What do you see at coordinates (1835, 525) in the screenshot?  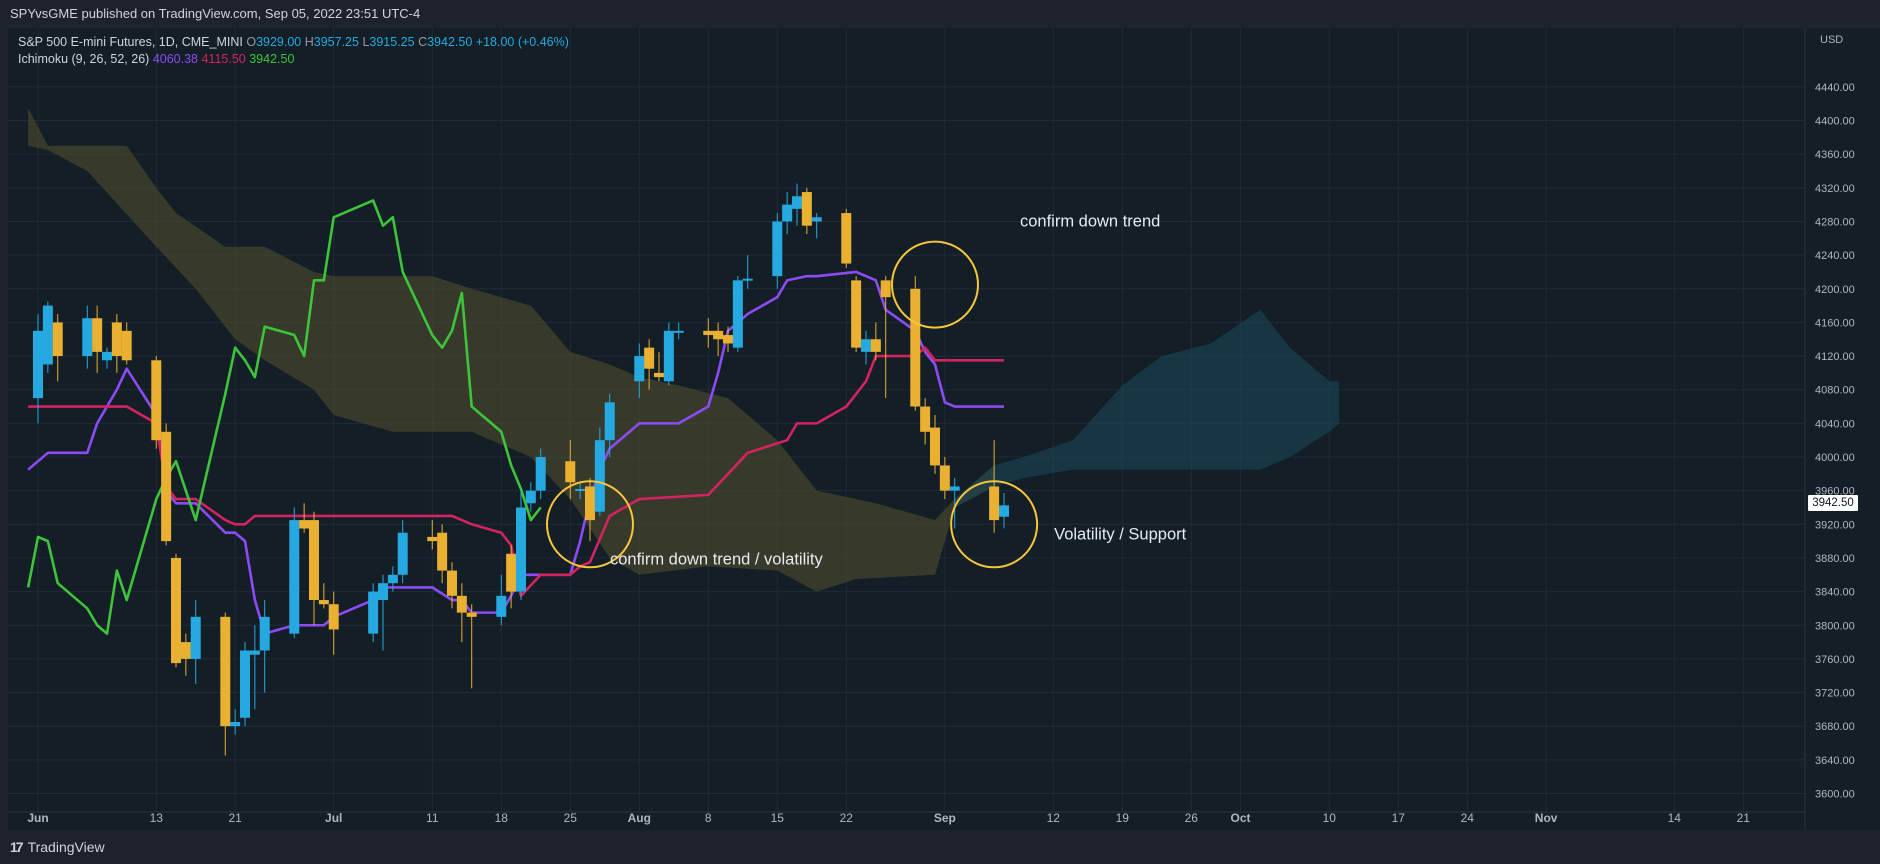 I see `price-tick-label: 3920.00` at bounding box center [1835, 525].